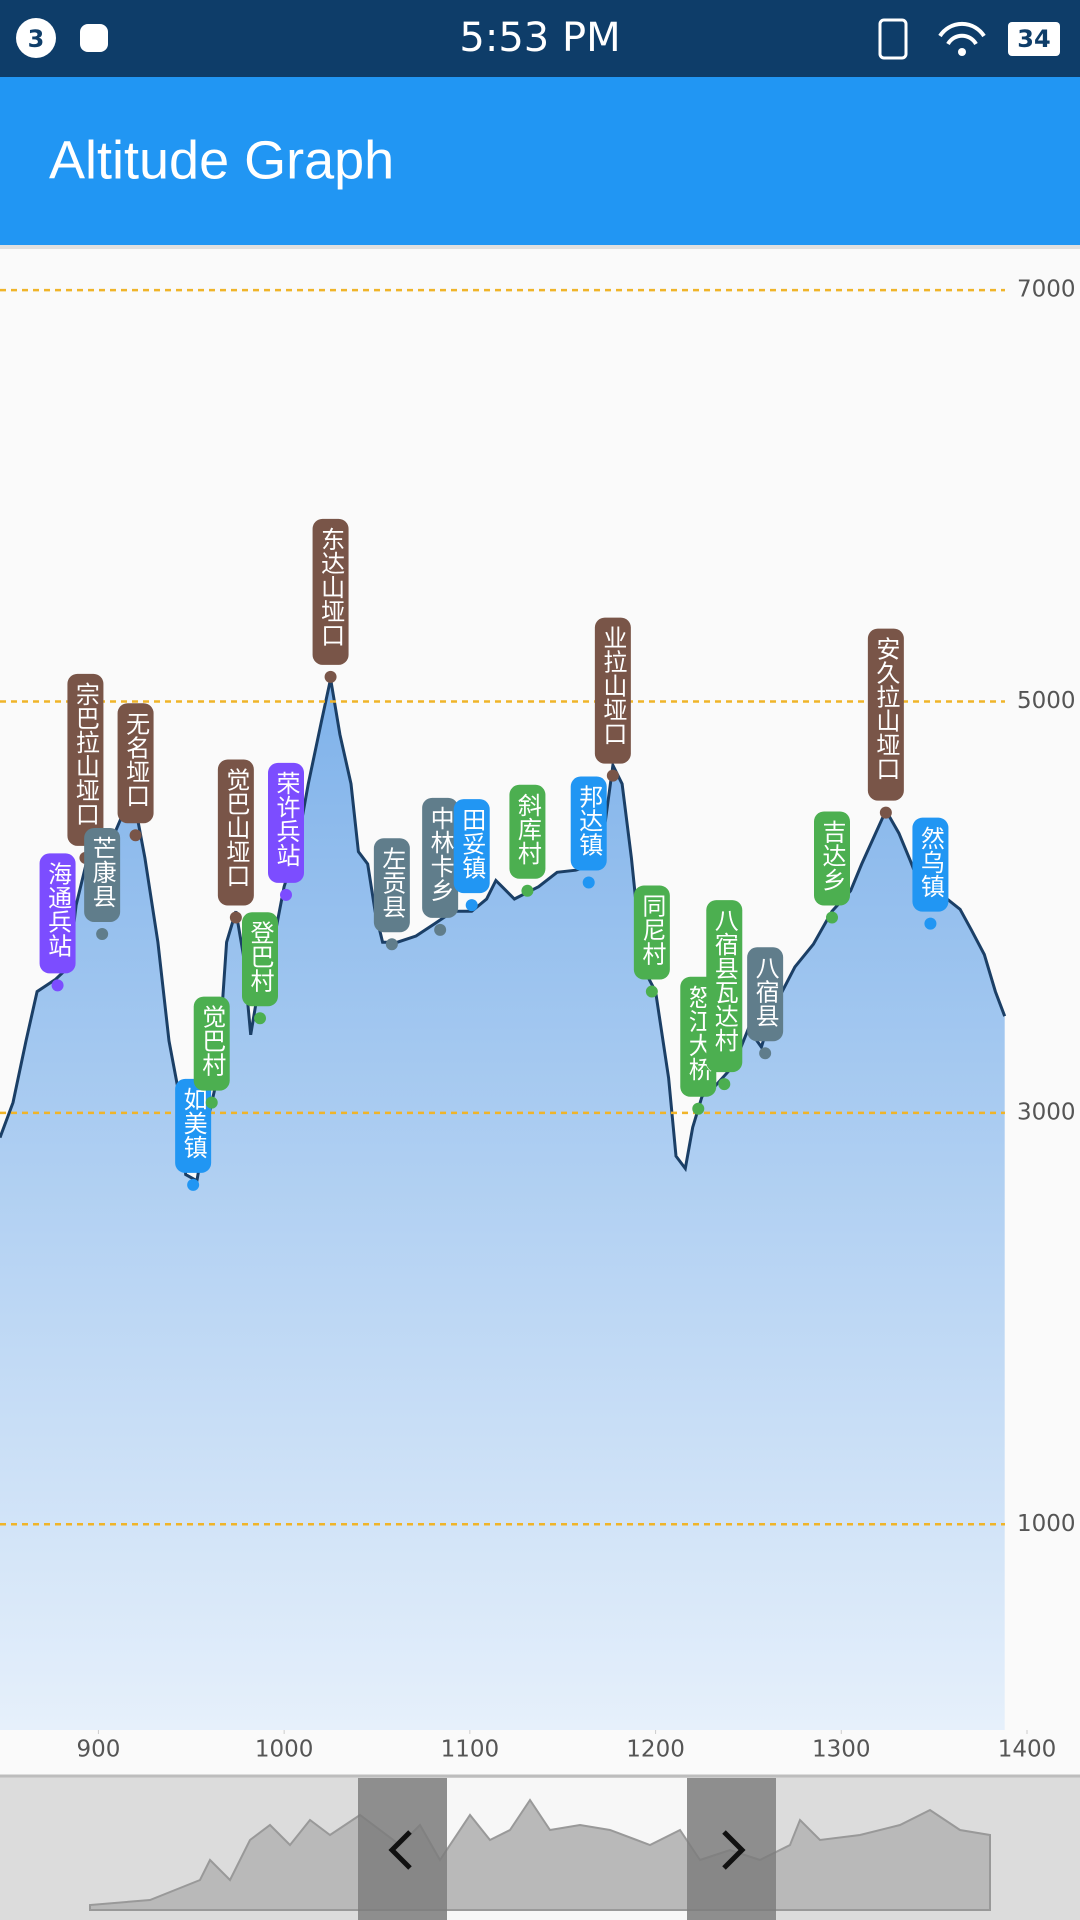 This screenshot has width=1080, height=1920. What do you see at coordinates (58, 909) in the screenshot?
I see `label-text: 海通兵站` at bounding box center [58, 909].